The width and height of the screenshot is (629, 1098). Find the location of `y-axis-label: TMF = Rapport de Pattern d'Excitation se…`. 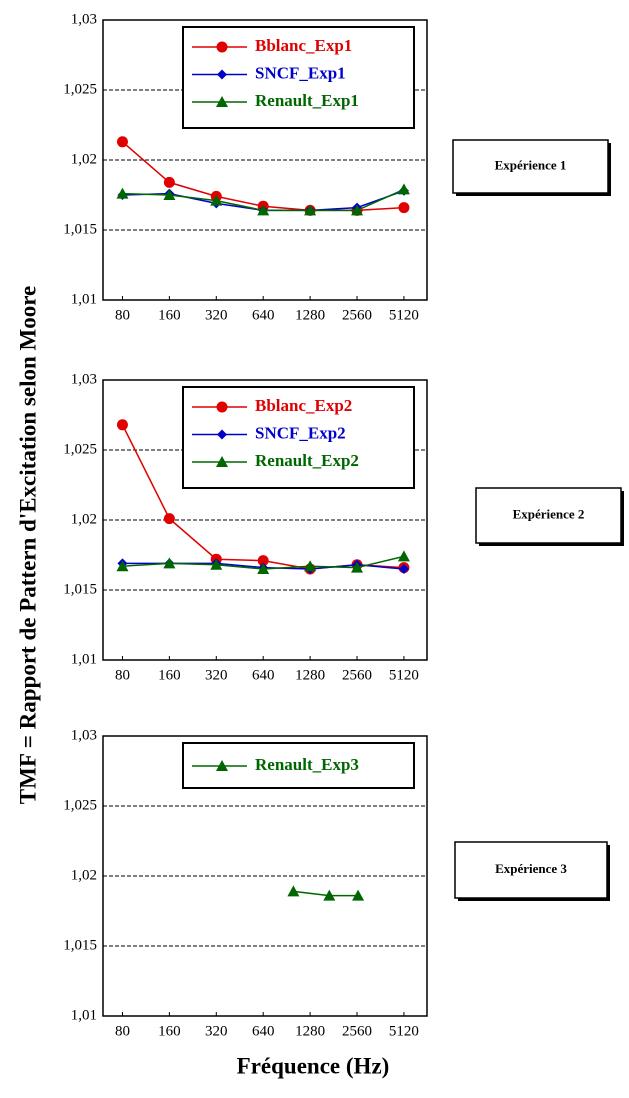

y-axis-label: TMF = Rapport de Pattern d'Excitation se… is located at coordinates (27, 545).